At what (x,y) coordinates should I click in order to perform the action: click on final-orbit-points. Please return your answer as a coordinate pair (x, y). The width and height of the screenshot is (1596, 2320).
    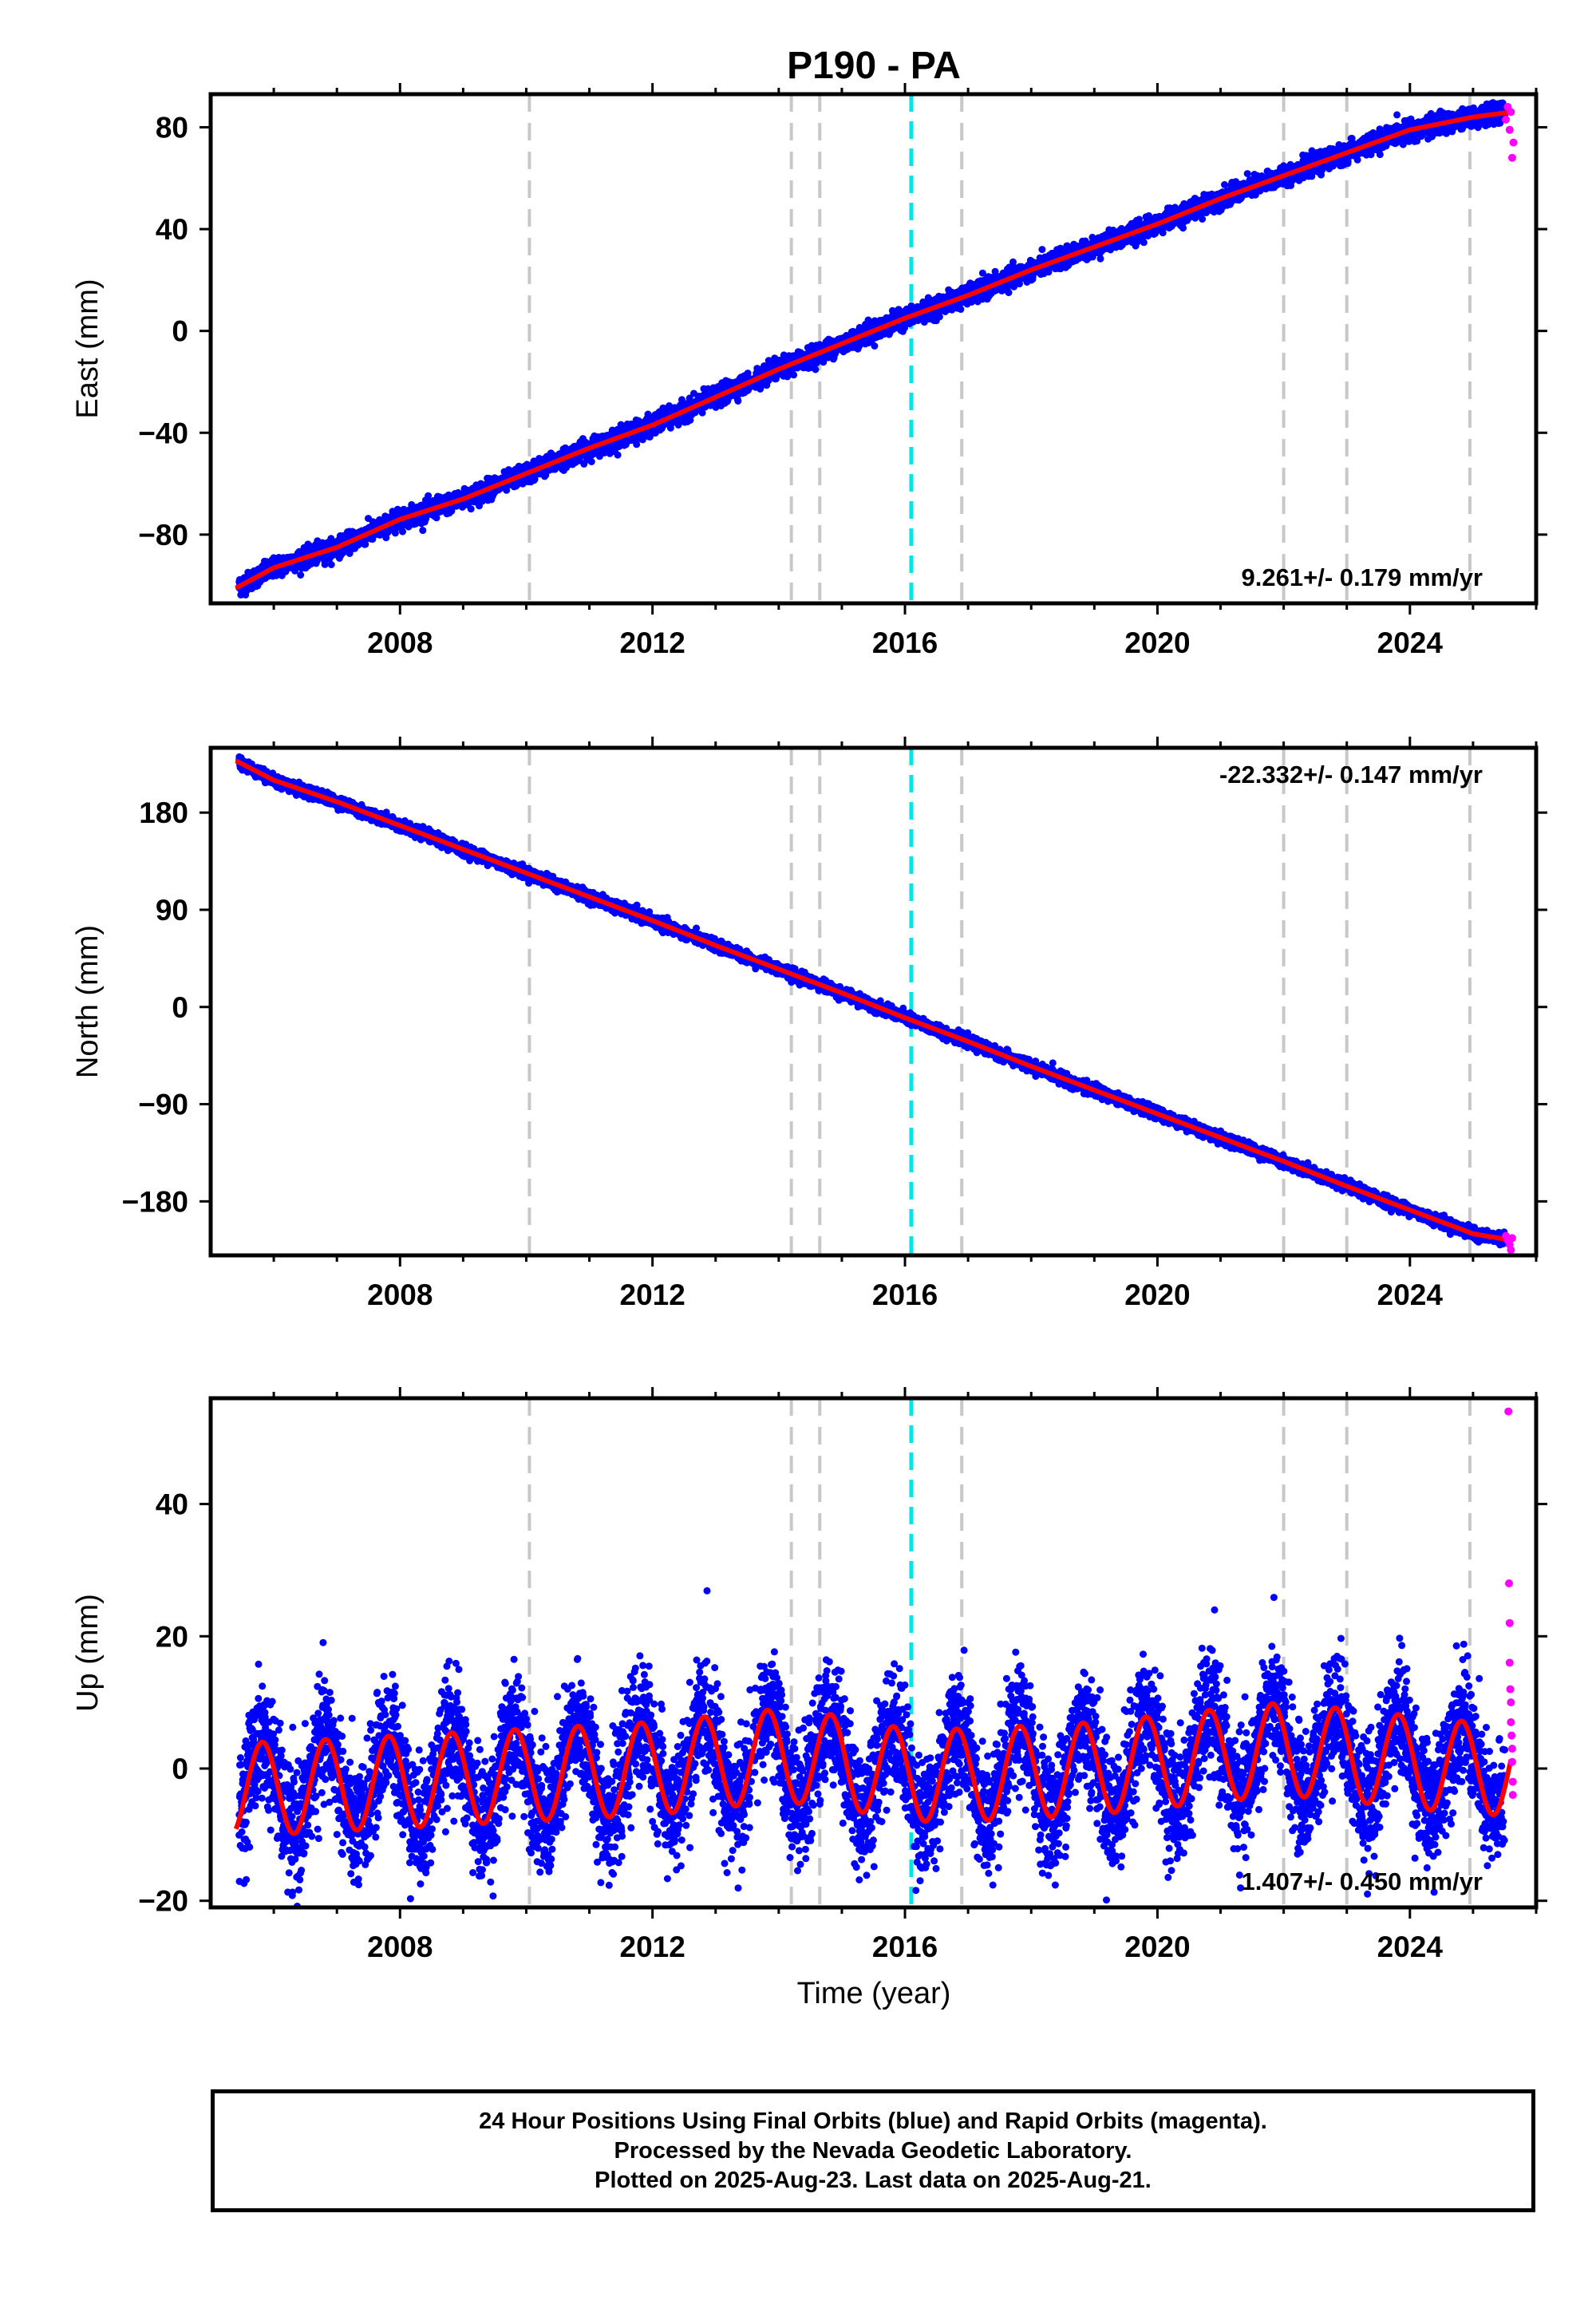
    Looking at the image, I should click on (872, 1747).